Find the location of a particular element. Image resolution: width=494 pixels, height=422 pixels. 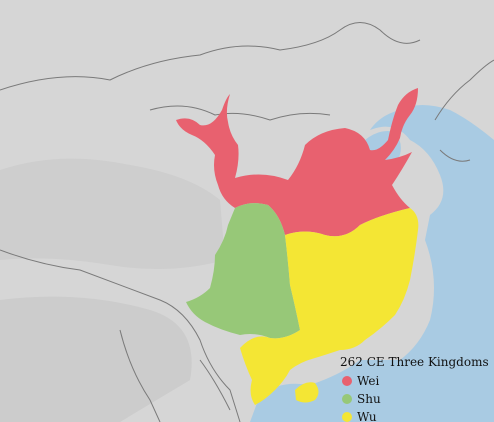

legend-item-shu: Shu is located at coordinates (414, 399).